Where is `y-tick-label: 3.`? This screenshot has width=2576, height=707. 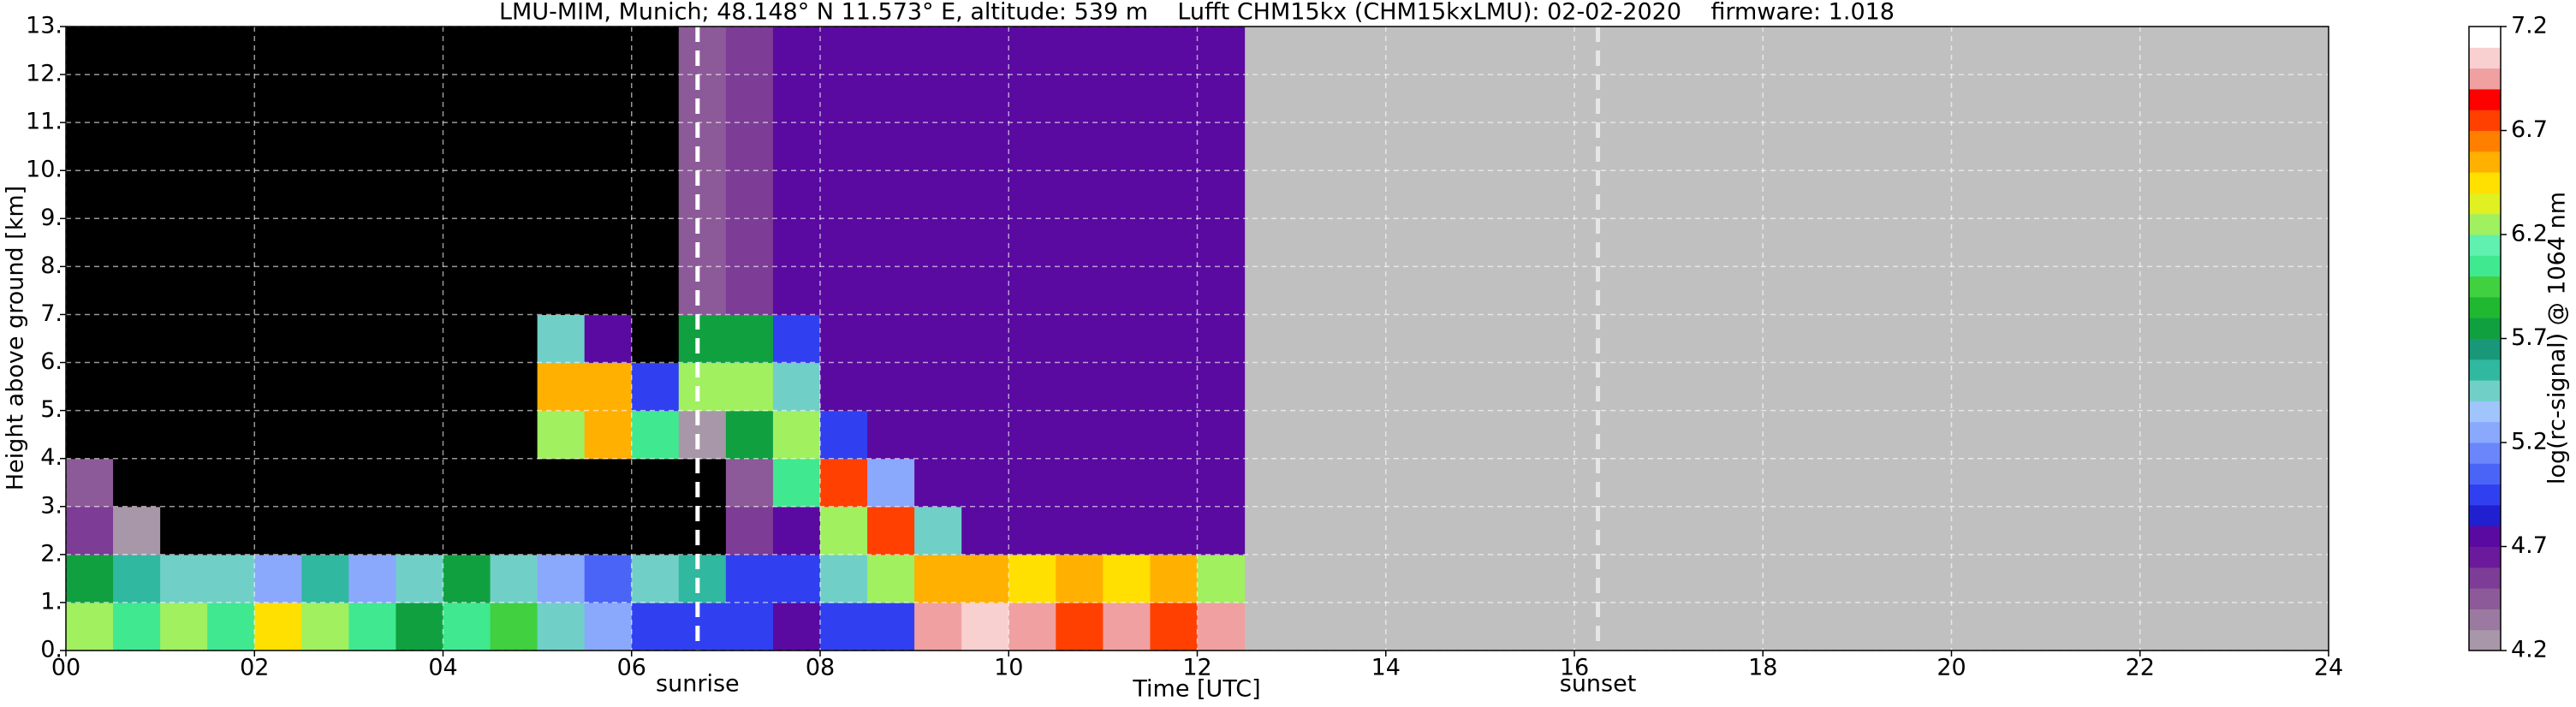
y-tick-label: 3. is located at coordinates (51, 505).